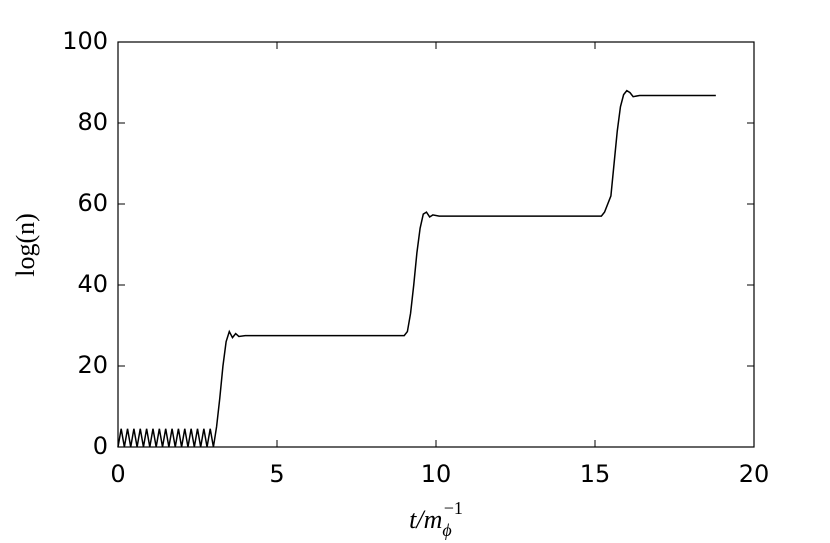 The width and height of the screenshot is (830, 543). What do you see at coordinates (100, 446) in the screenshot?
I see `y-tick-label: 0` at bounding box center [100, 446].